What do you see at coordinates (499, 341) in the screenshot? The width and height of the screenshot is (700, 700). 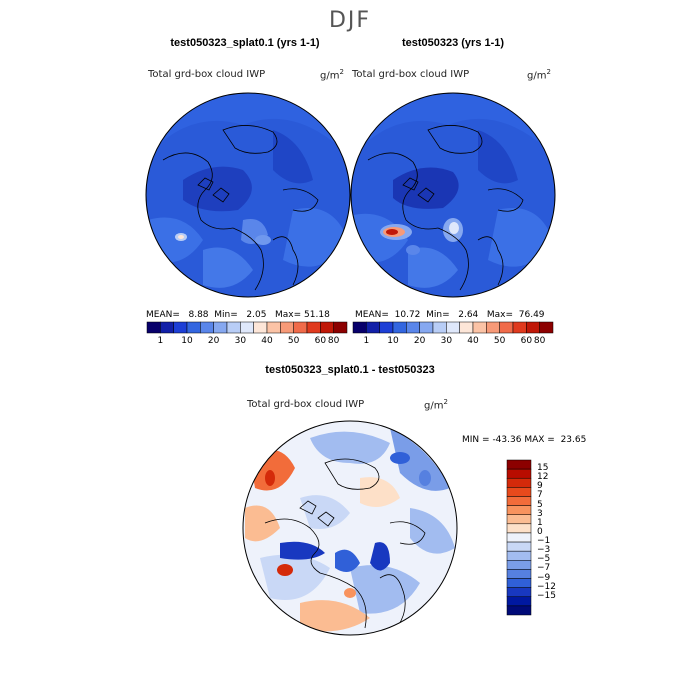 I see `panel-2-colorbar-tick-label: 50` at bounding box center [499, 341].